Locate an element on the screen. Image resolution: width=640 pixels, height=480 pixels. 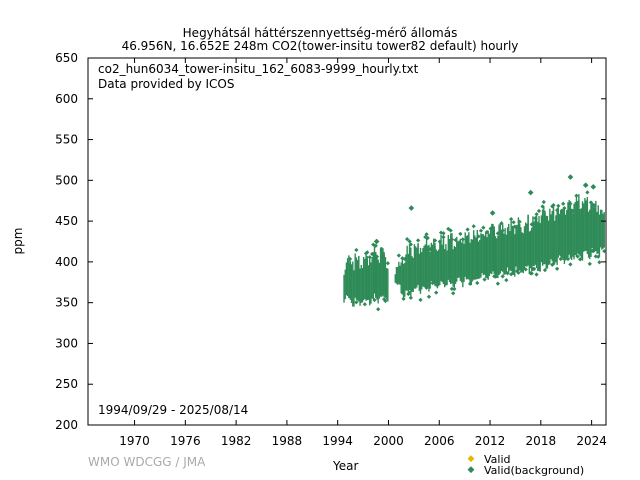
legend-item-valid: ◆ Valid is located at coordinates (525, 459).